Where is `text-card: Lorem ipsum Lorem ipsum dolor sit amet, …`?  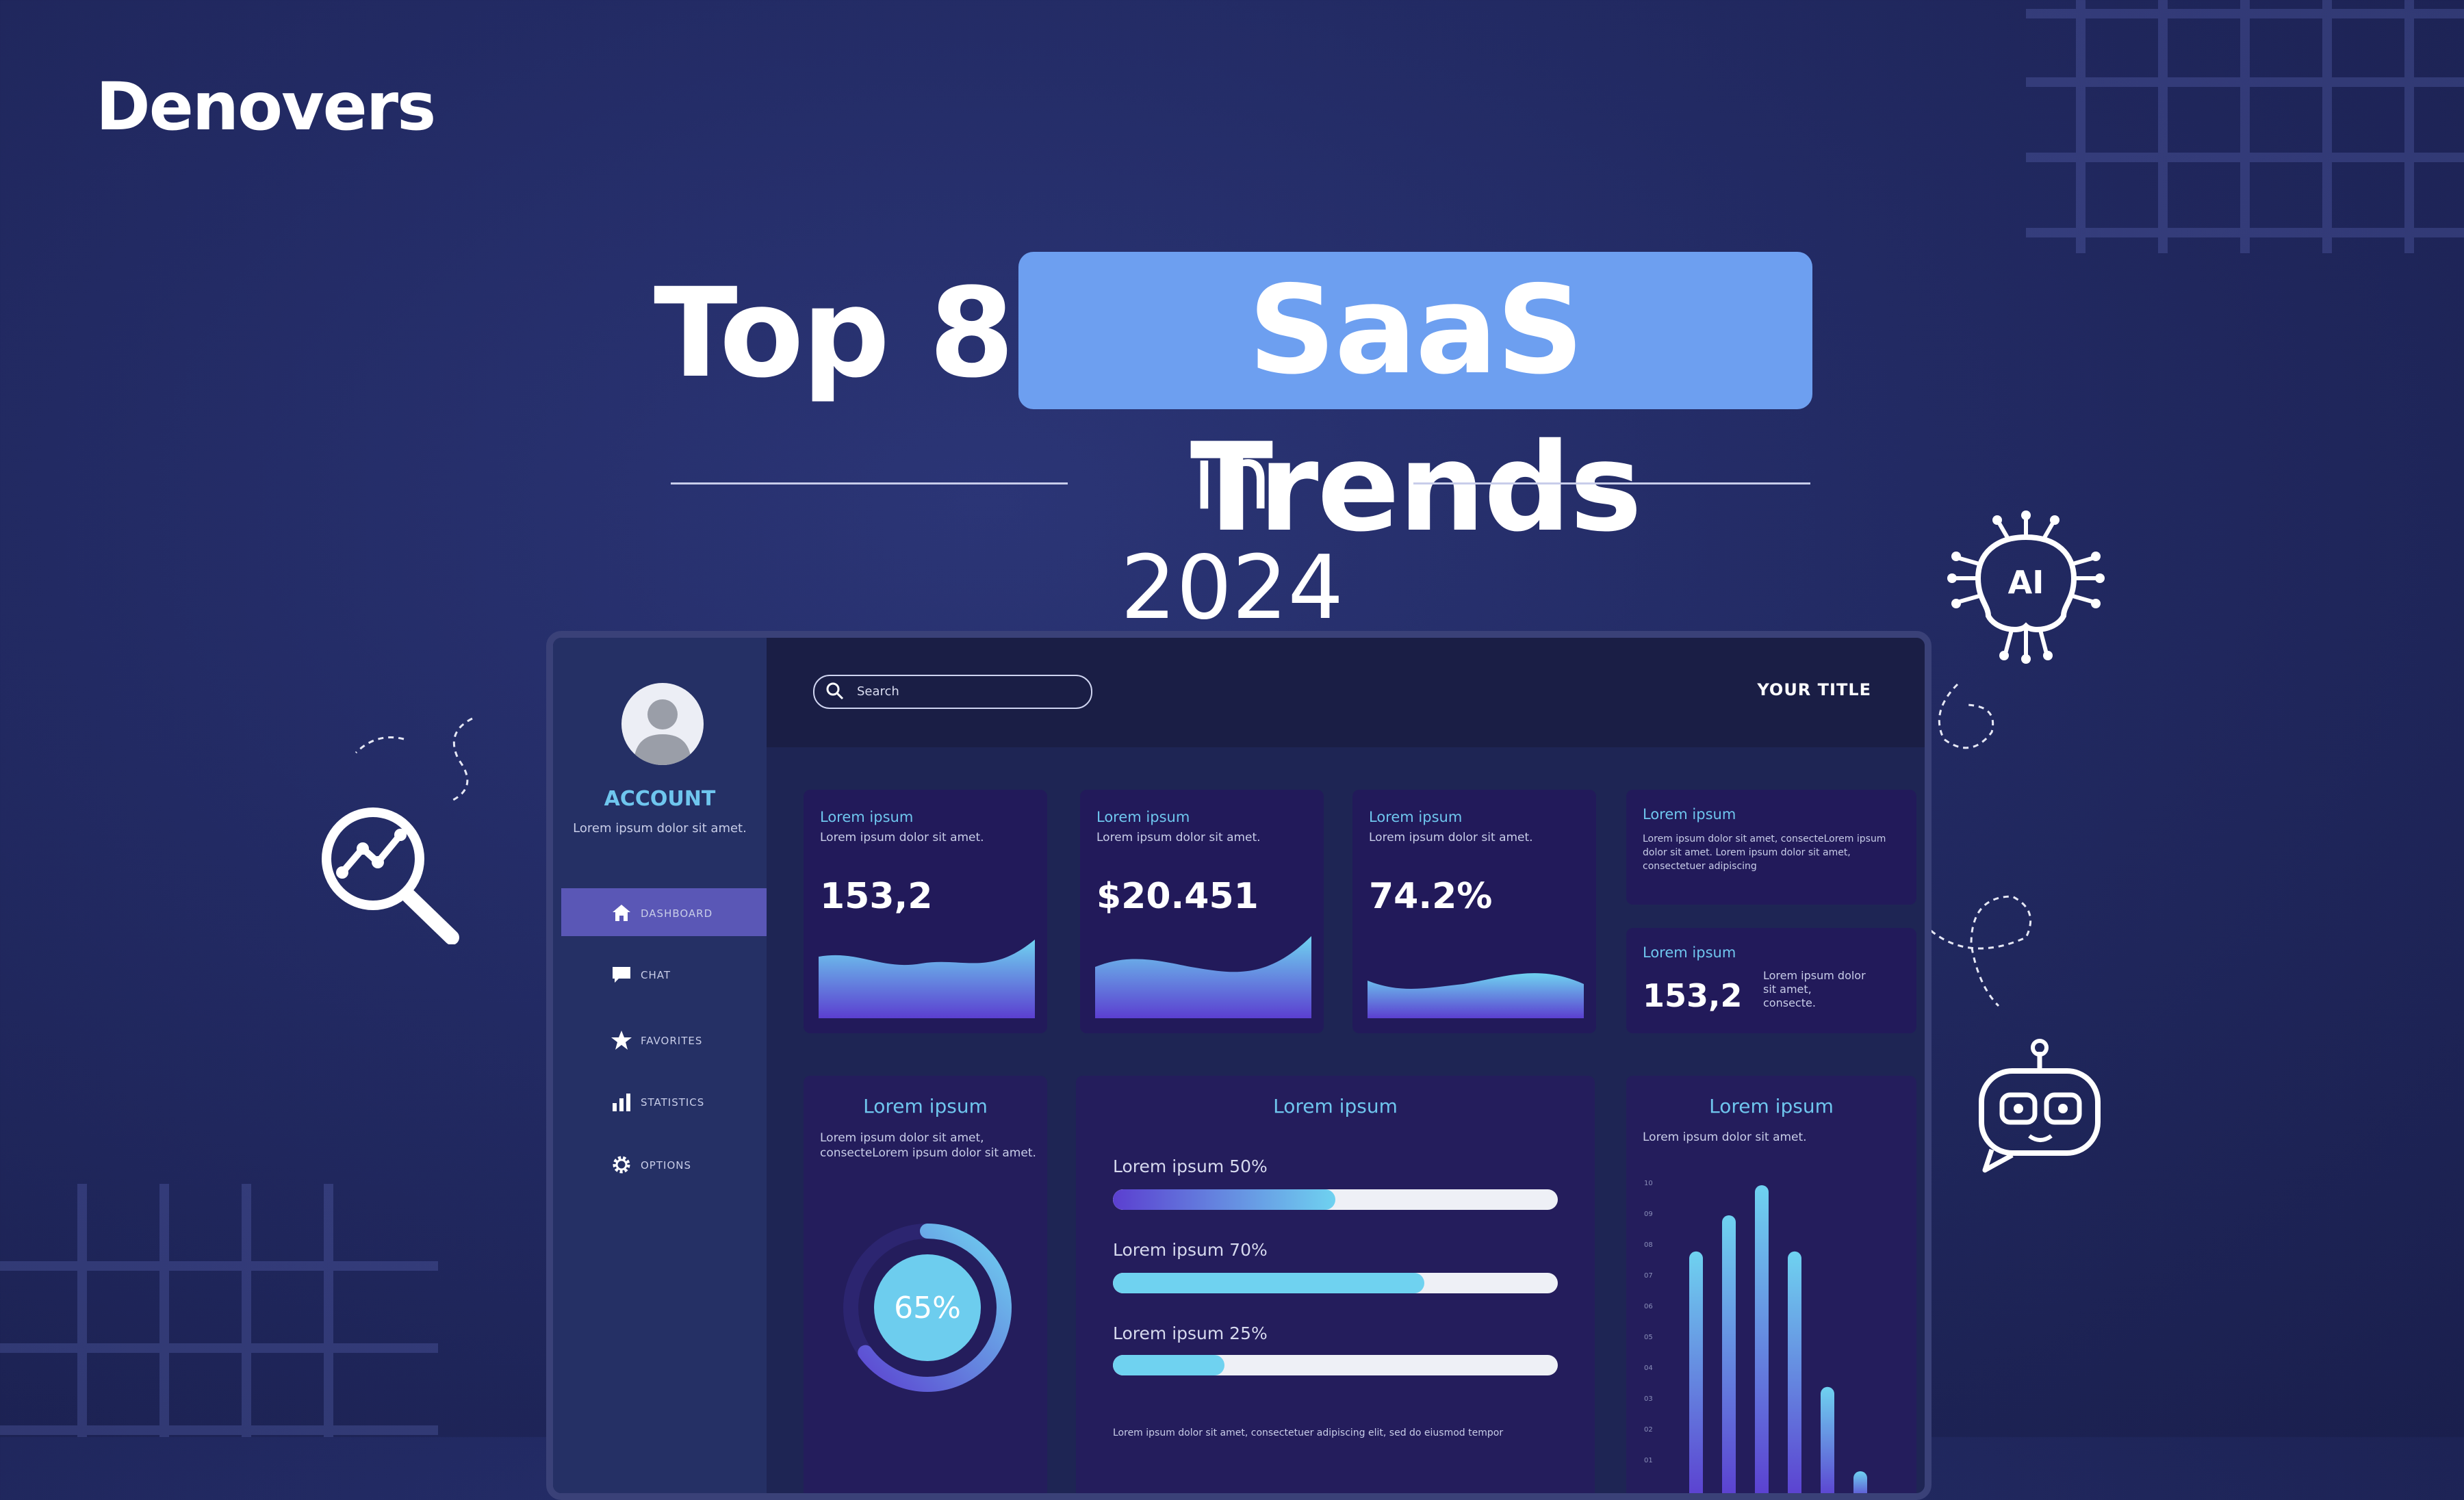 text-card: Lorem ipsum Lorem ipsum dolor sit amet, … is located at coordinates (1771, 847).